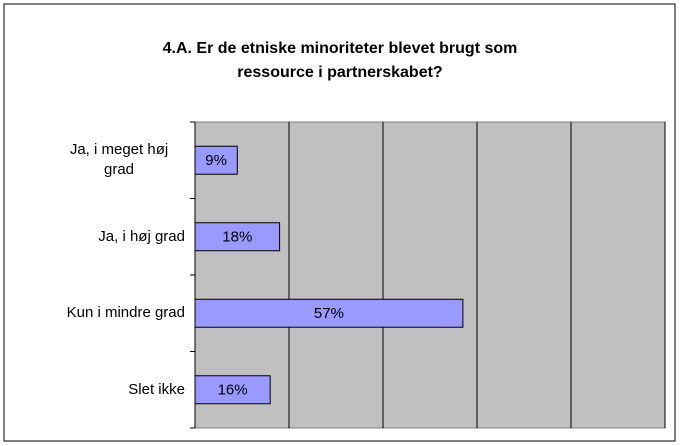 The width and height of the screenshot is (680, 446). What do you see at coordinates (156, 389) in the screenshot?
I see `y-tick-label: Slet ikke` at bounding box center [156, 389].